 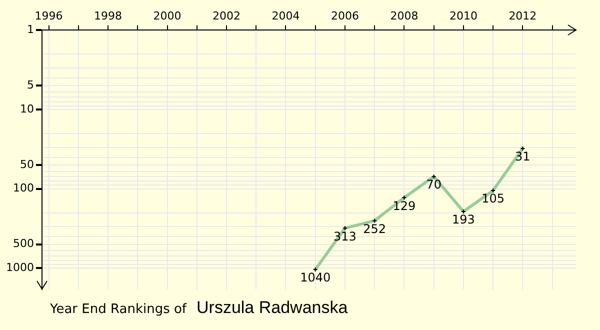 I want to click on data-label: 1040, so click(x=315, y=277).